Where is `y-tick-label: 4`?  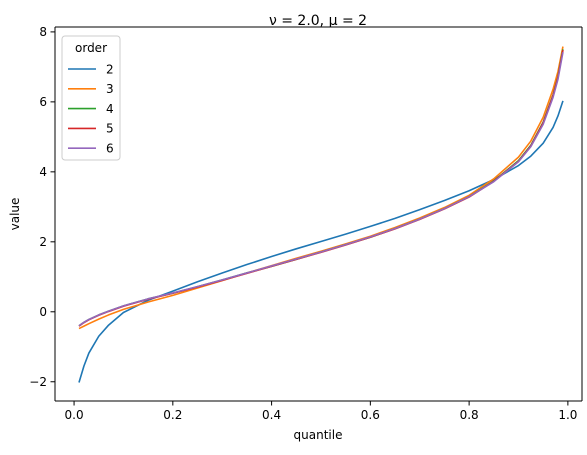 y-tick-label: 4 is located at coordinates (43, 172).